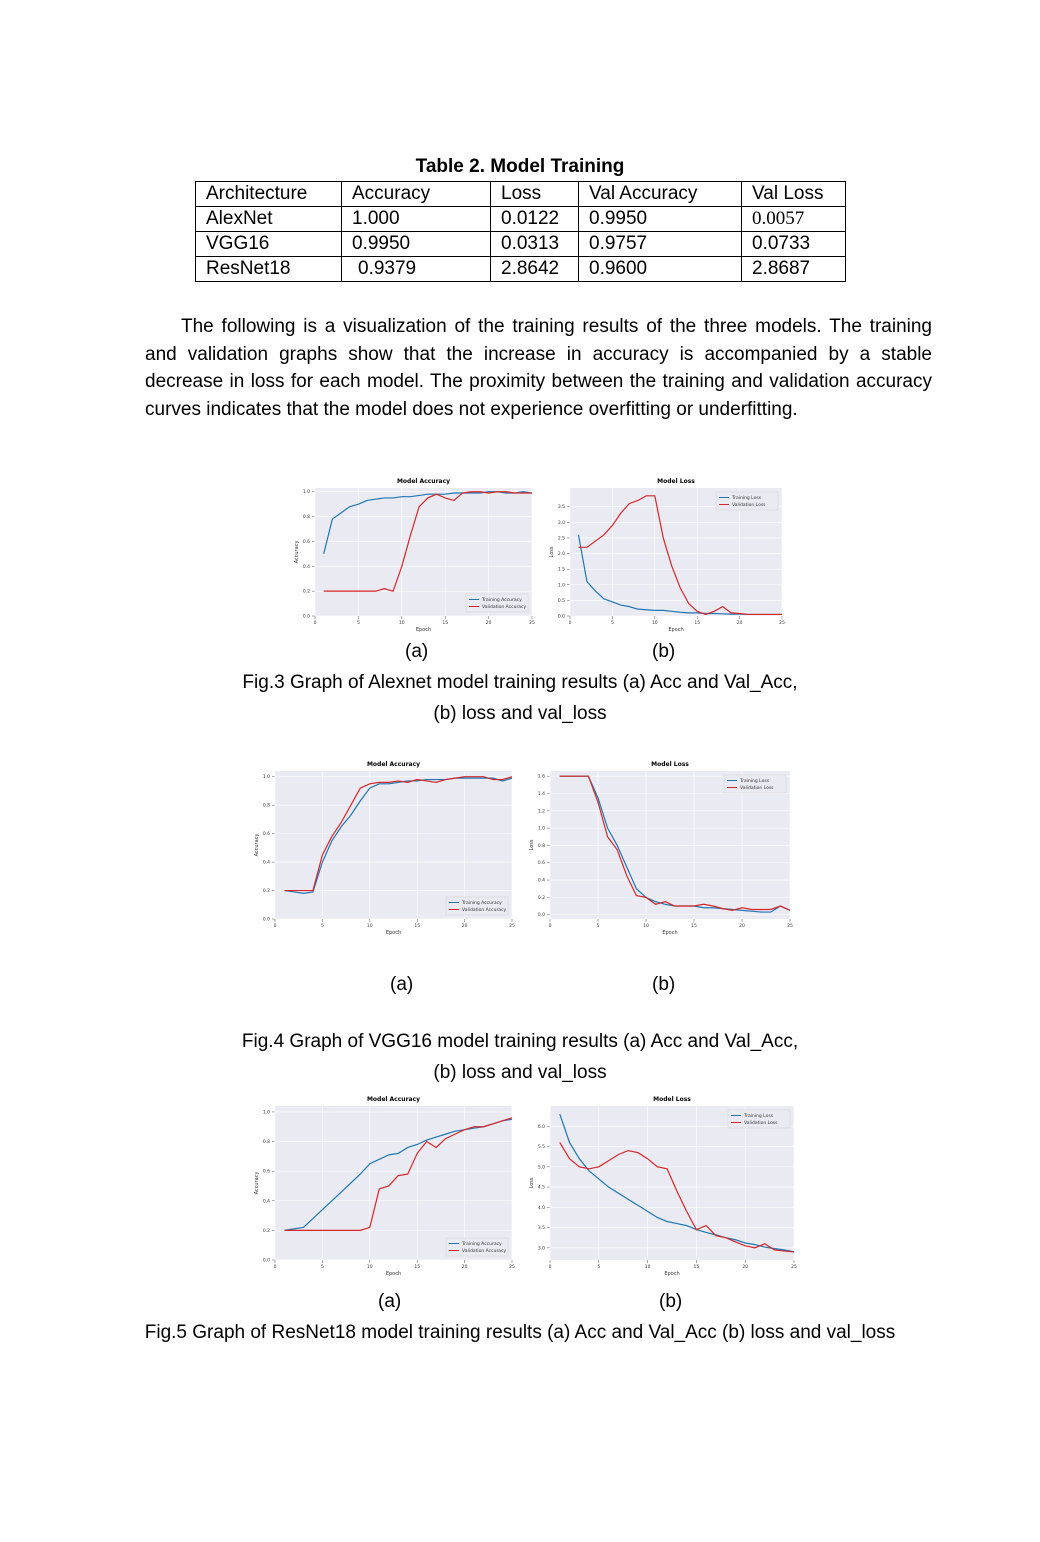 The image size is (1040, 1542). What do you see at coordinates (484, 910) in the screenshot?
I see `legend-entry: Validation Accuracy` at bounding box center [484, 910].